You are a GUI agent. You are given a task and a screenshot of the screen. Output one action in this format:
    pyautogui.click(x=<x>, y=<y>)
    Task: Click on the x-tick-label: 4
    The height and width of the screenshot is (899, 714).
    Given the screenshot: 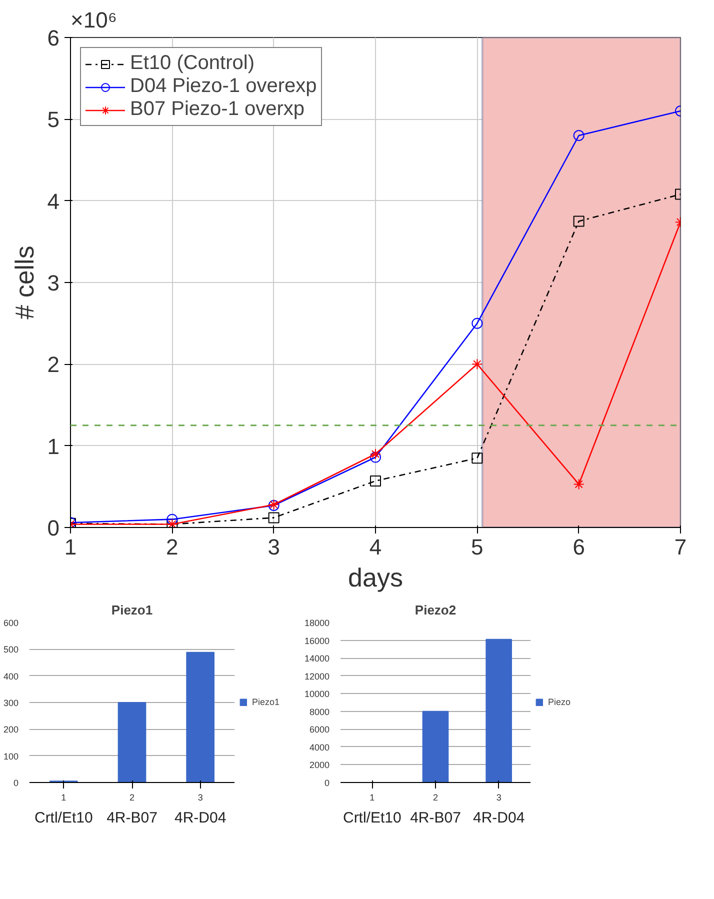 What is the action you would take?
    pyautogui.click(x=375, y=547)
    